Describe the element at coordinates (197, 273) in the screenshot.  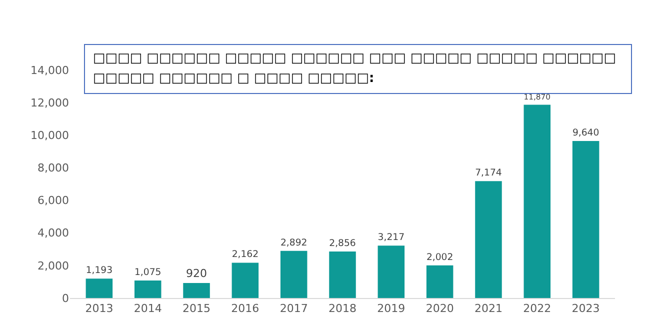
I see `data-label: 920` at that location.